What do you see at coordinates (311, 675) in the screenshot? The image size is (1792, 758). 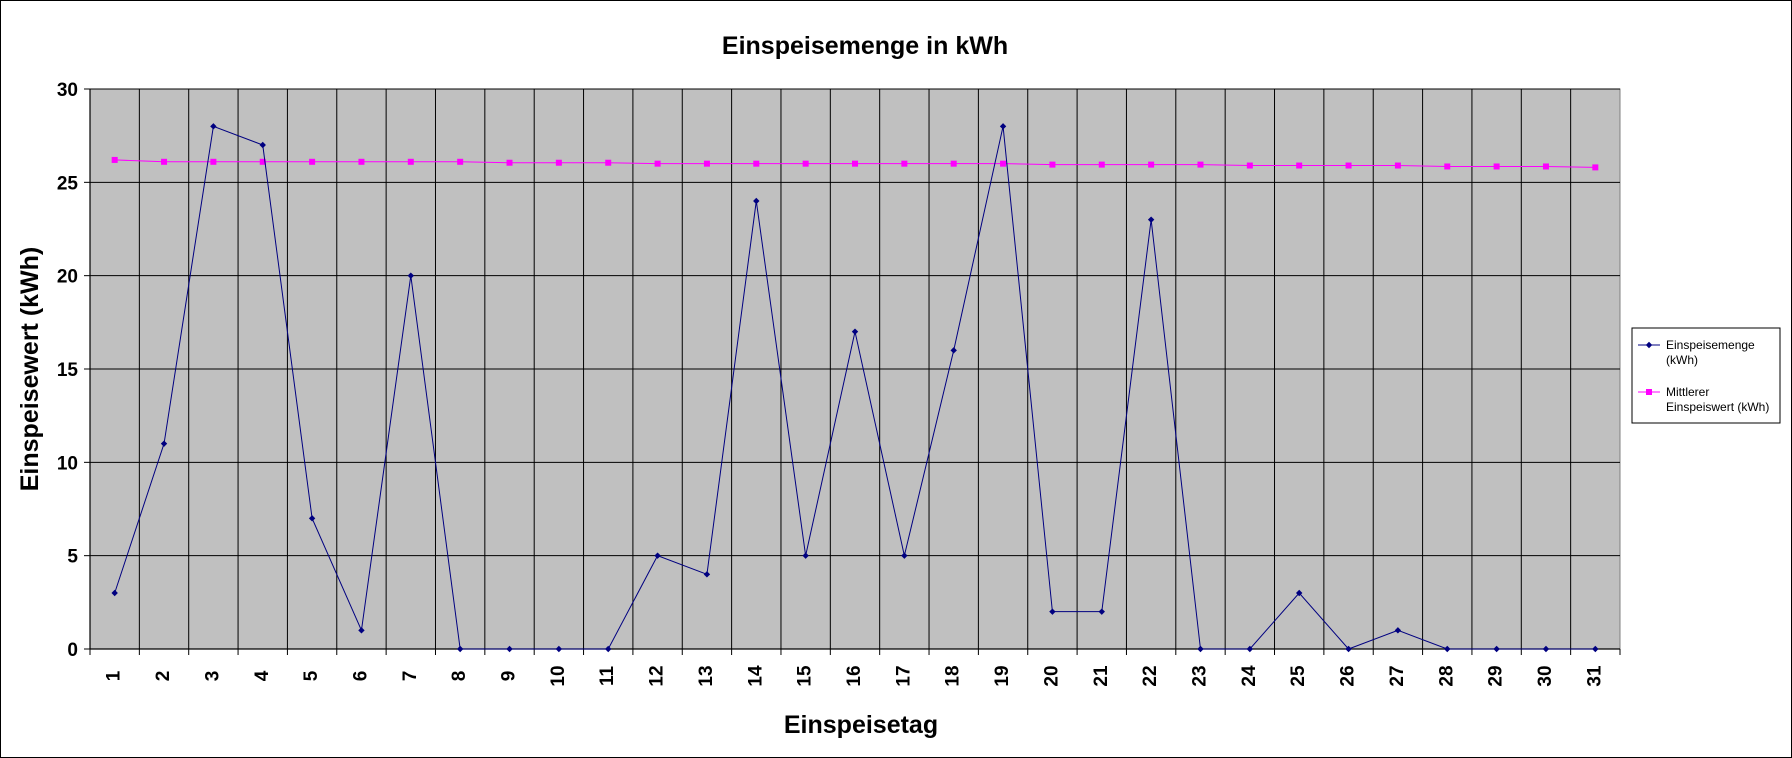 I see `x-tick-label: 5` at bounding box center [311, 675].